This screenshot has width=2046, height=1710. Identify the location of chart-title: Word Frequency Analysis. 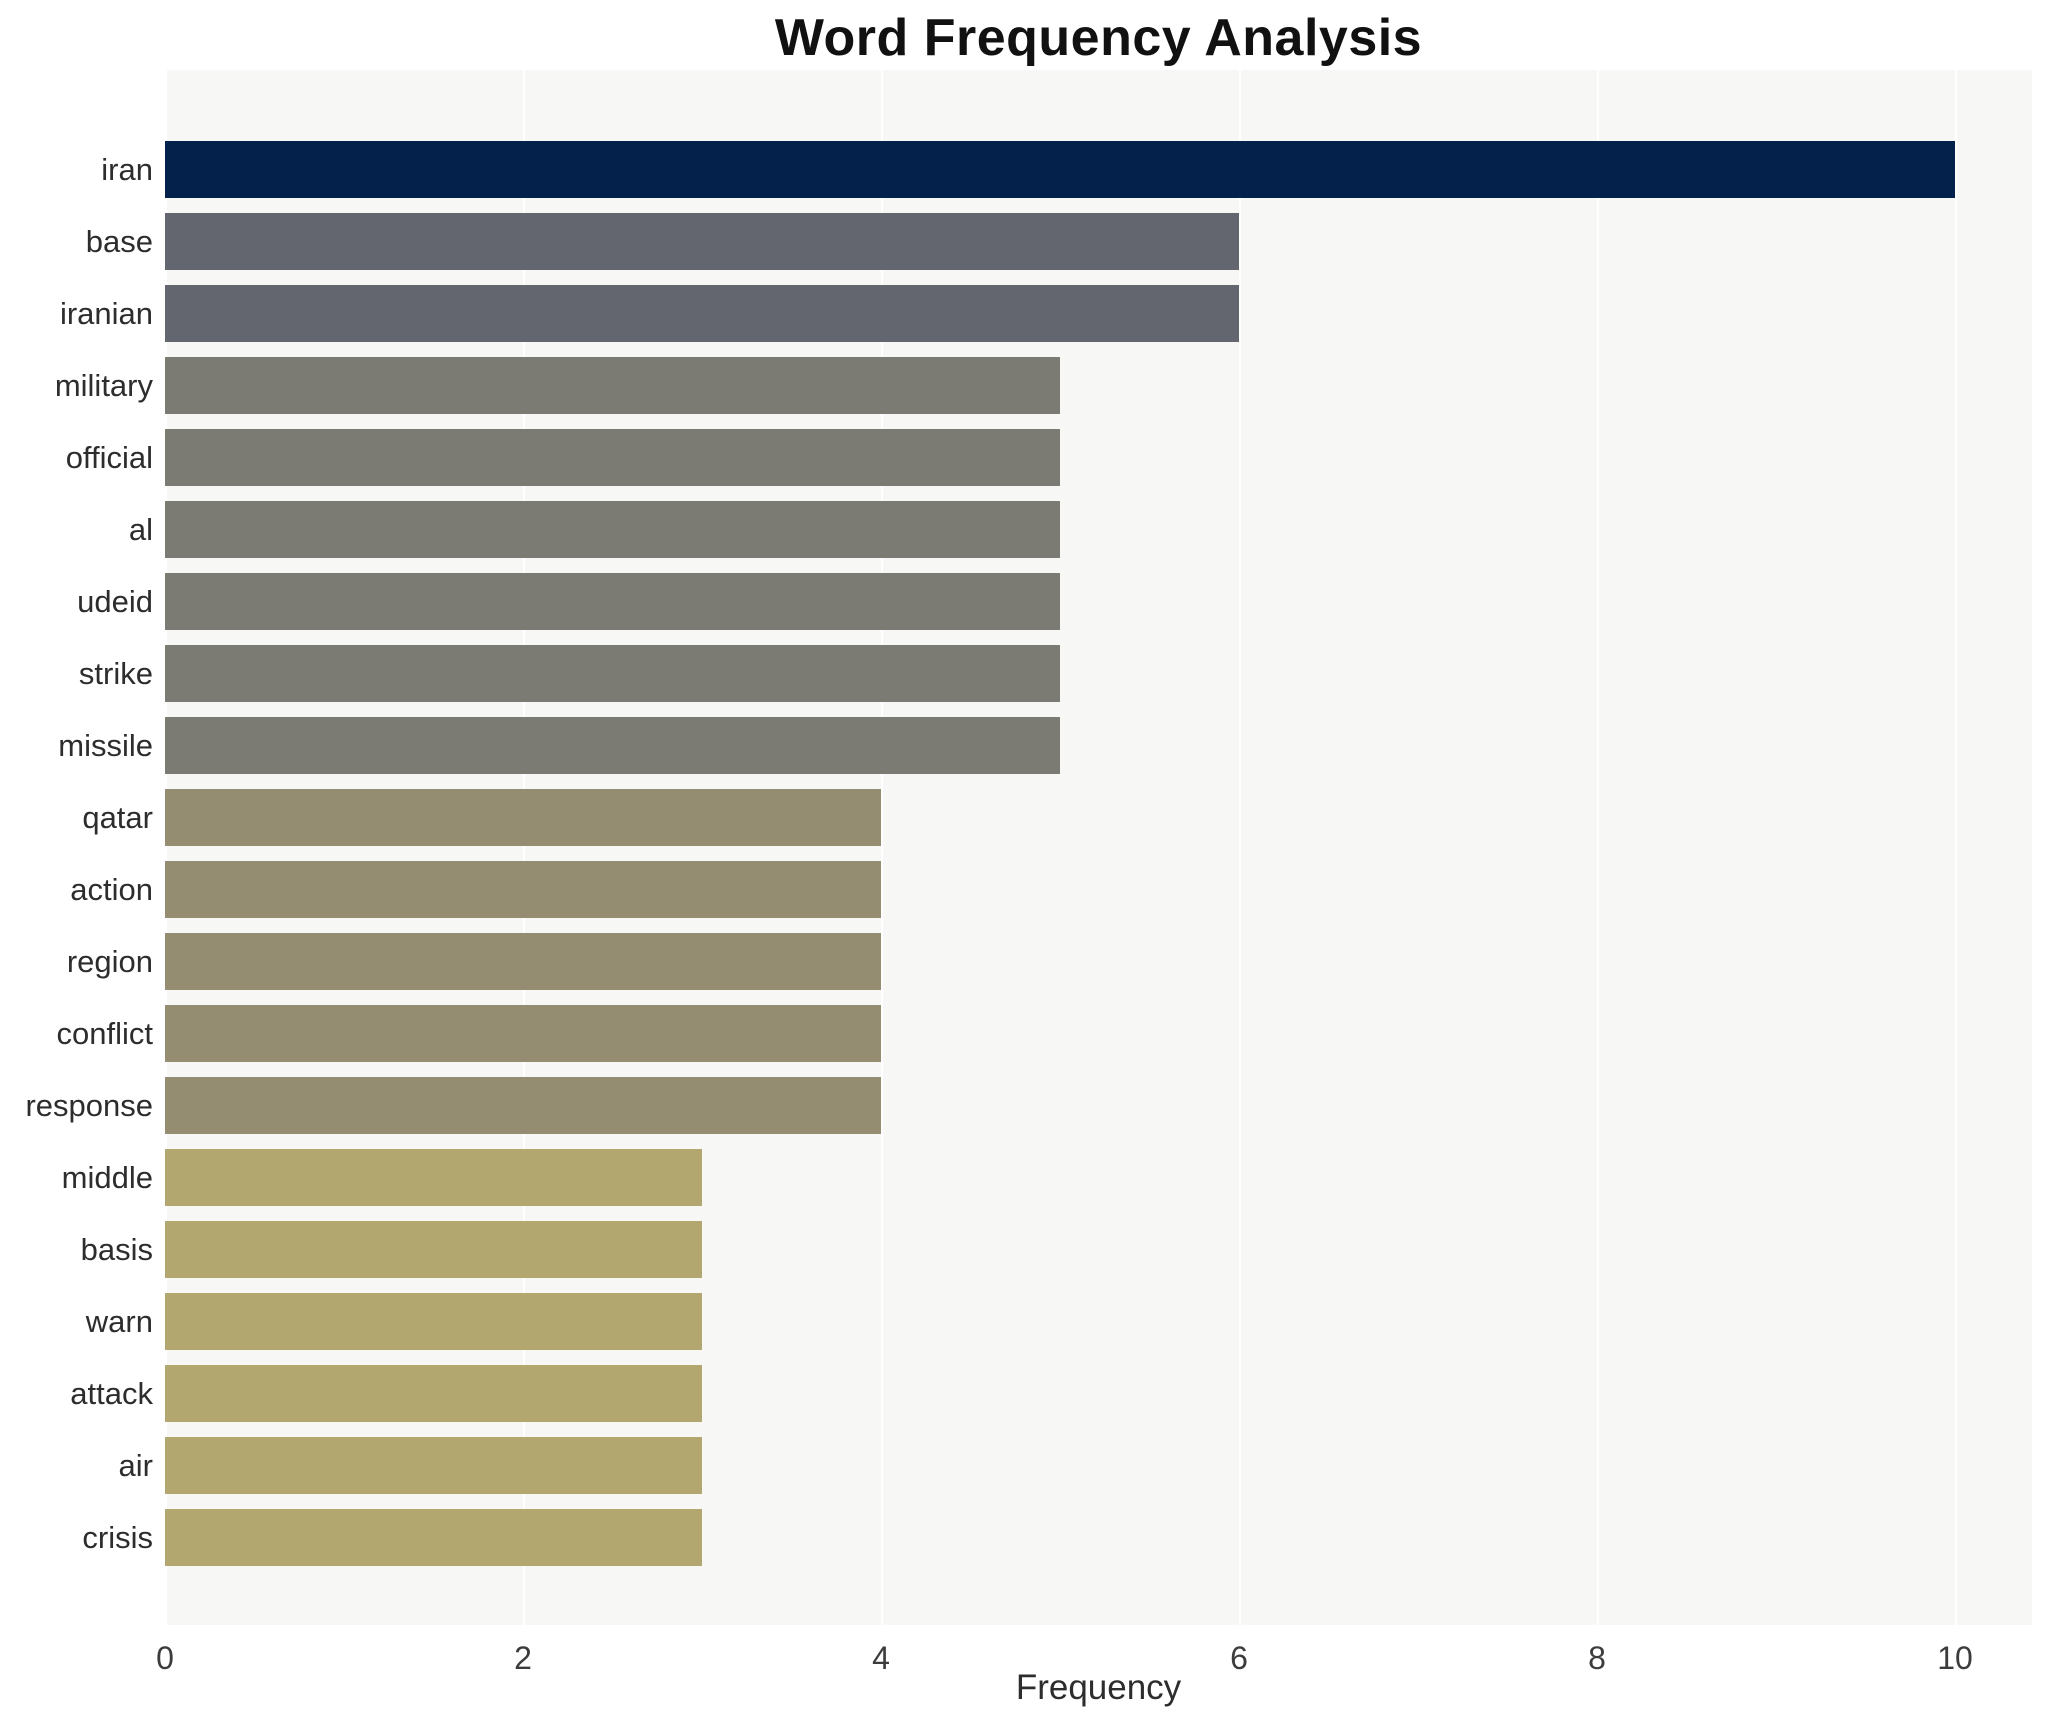
(1098, 38).